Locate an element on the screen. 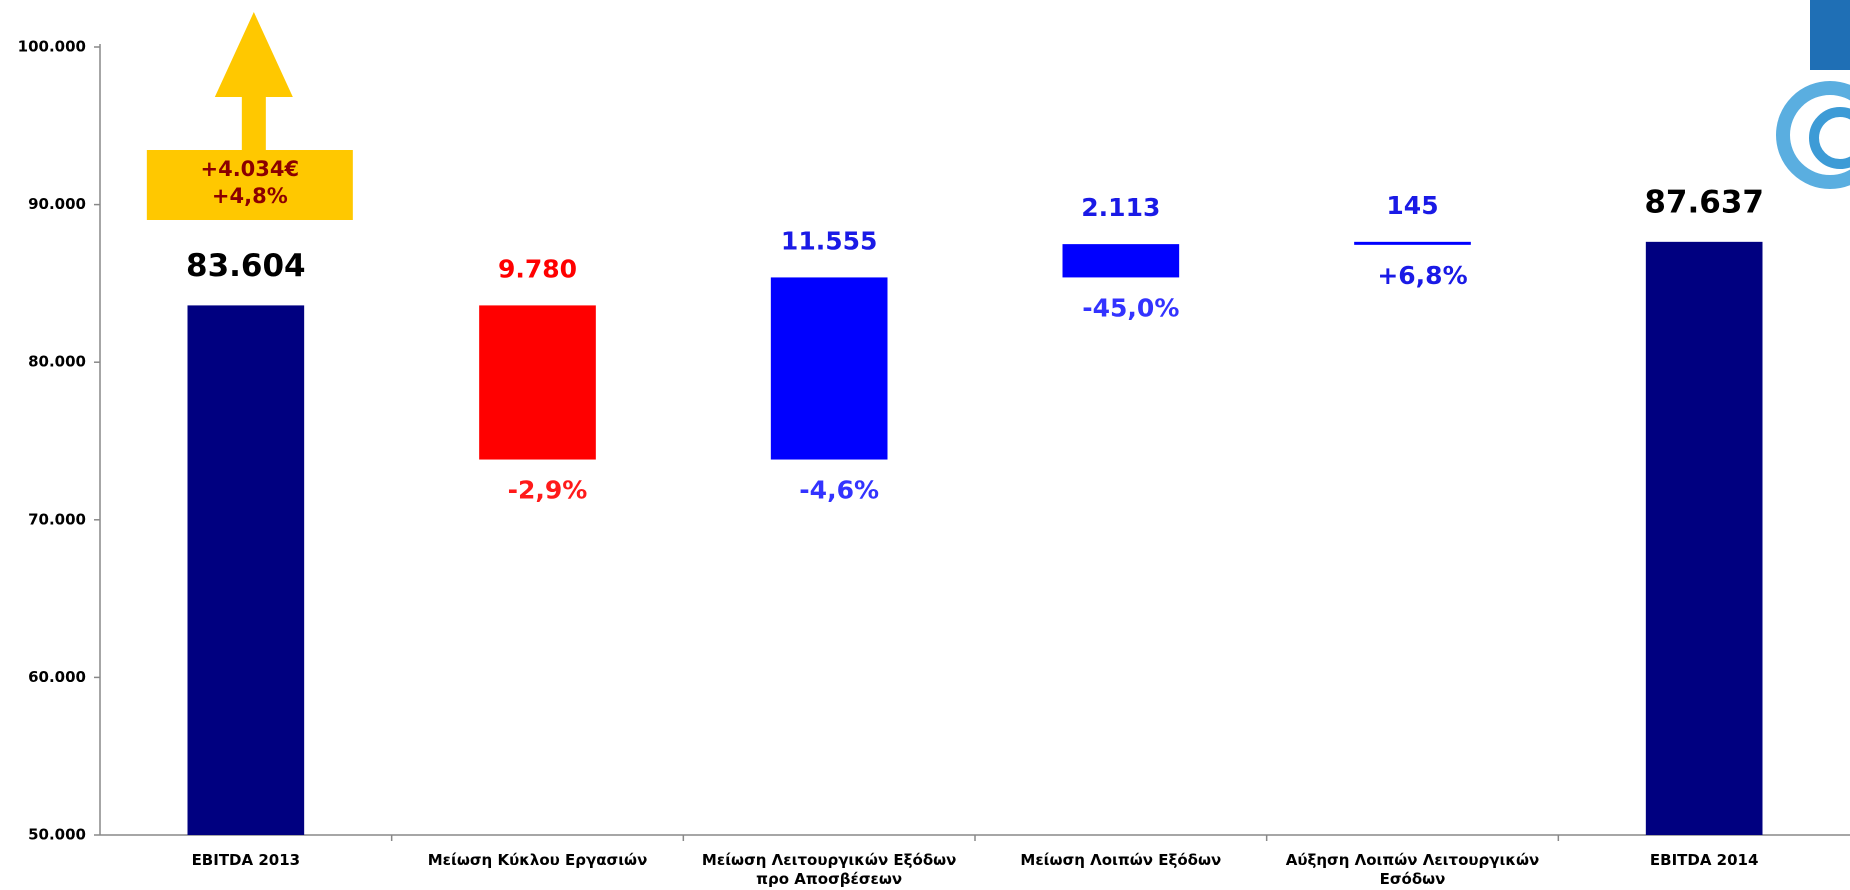 The image size is (1850, 890). value-label: 83.604 is located at coordinates (246, 266).